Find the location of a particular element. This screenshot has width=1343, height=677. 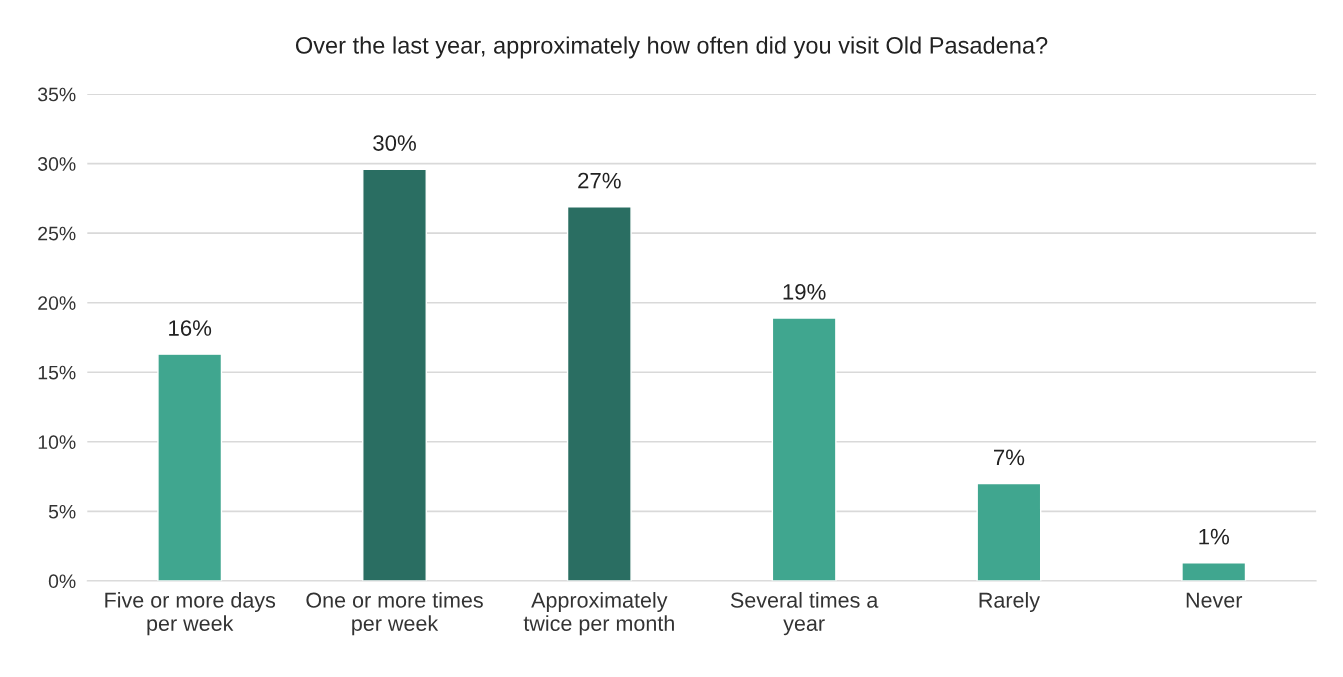

data-label: 16% is located at coordinates (190, 328).